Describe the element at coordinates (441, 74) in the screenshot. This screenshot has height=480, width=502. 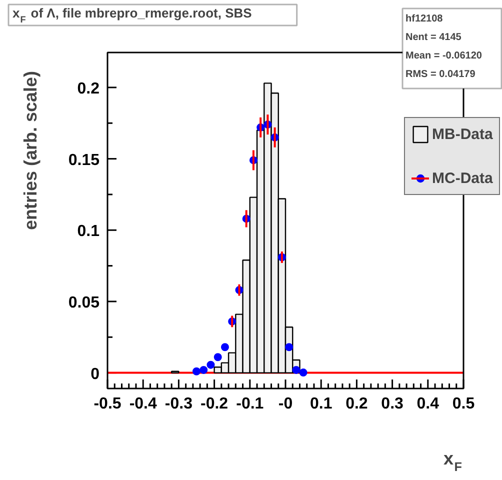
I see `annotation: RMS = 0.04179` at that location.